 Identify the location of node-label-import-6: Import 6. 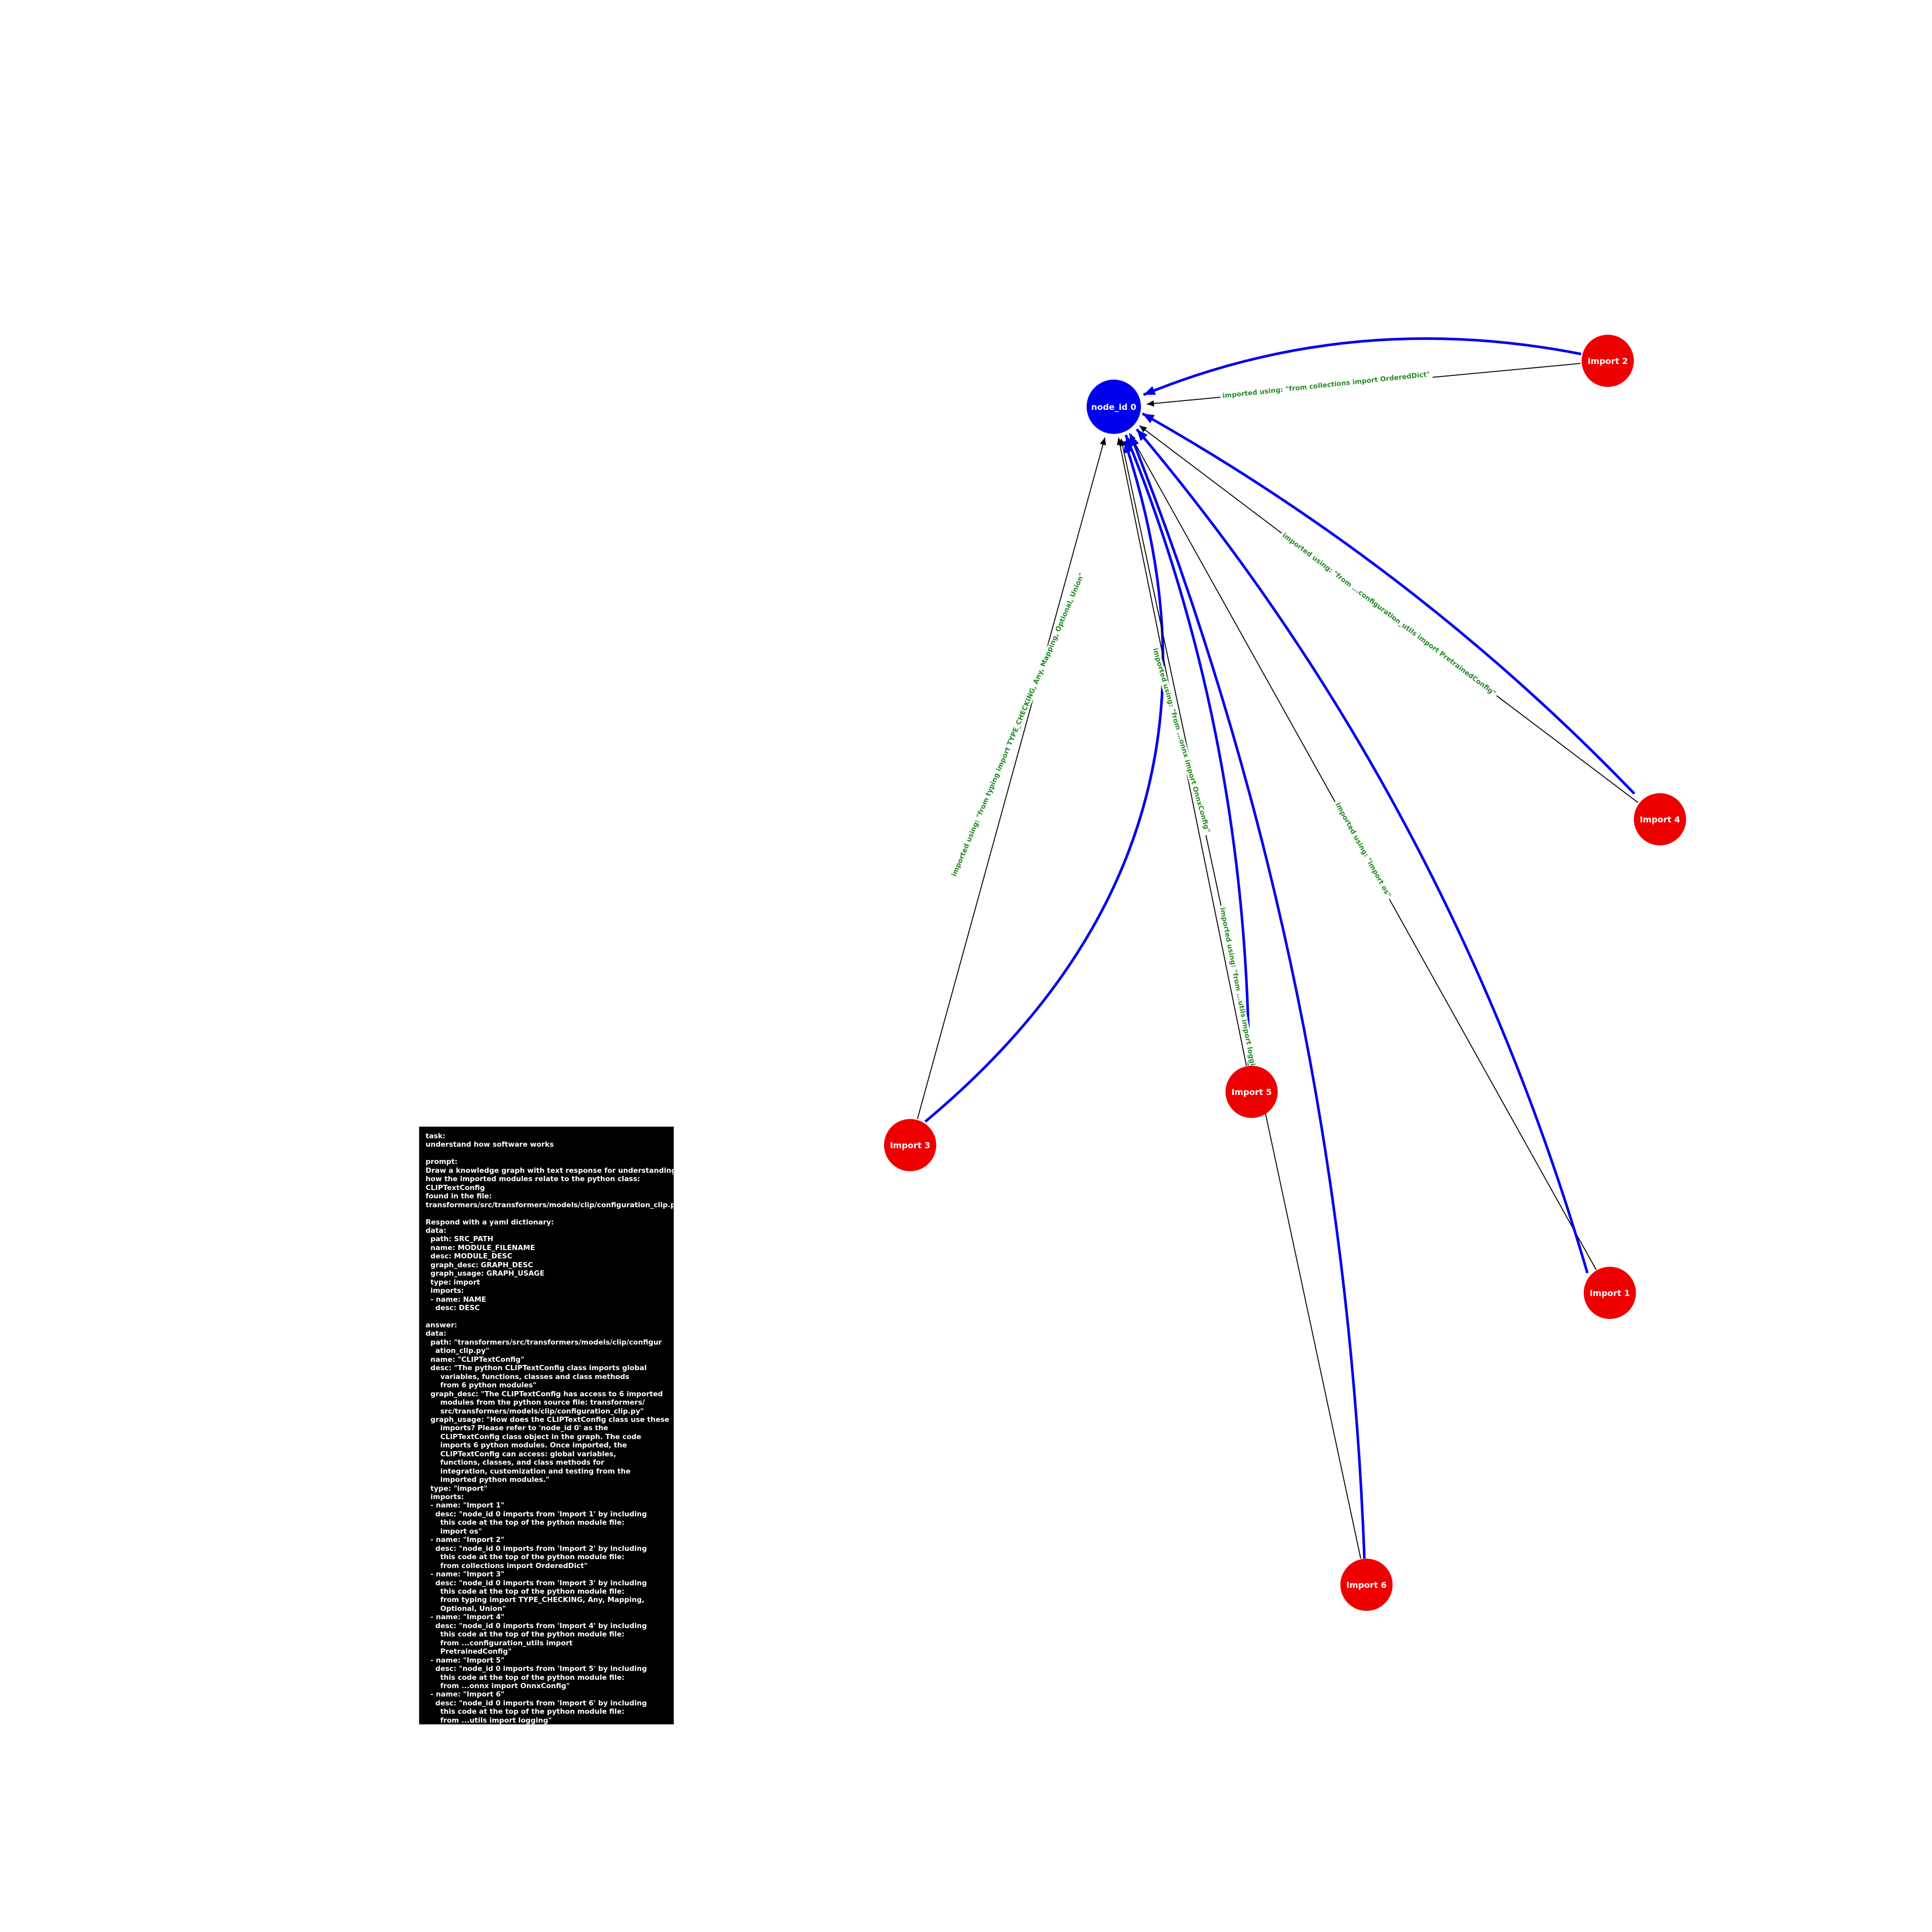
(1366, 1585).